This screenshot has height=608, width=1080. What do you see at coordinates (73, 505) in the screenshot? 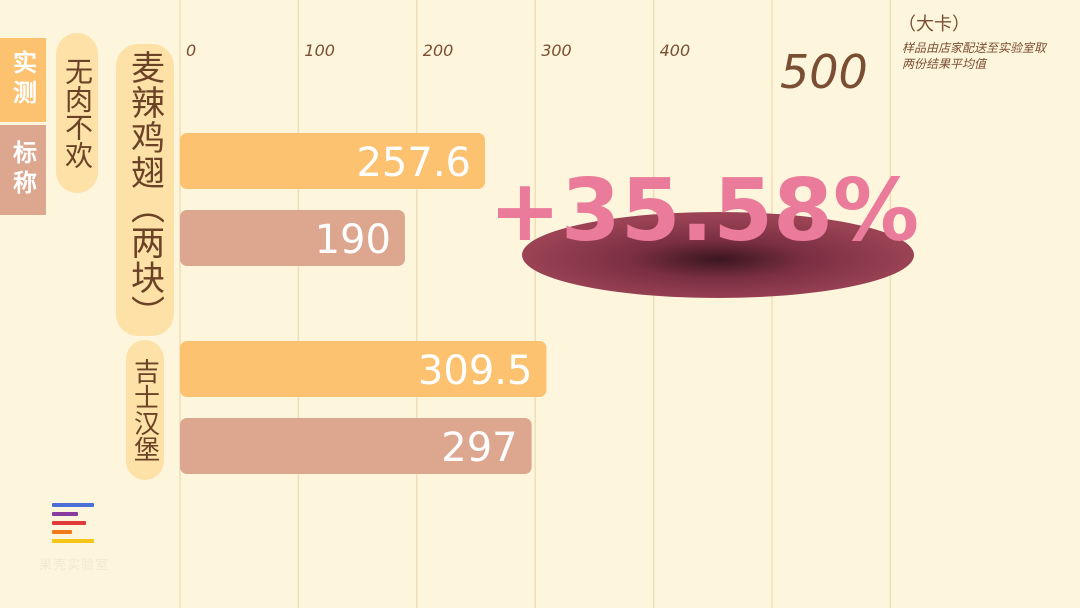
I see `logo-bar-blue` at bounding box center [73, 505].